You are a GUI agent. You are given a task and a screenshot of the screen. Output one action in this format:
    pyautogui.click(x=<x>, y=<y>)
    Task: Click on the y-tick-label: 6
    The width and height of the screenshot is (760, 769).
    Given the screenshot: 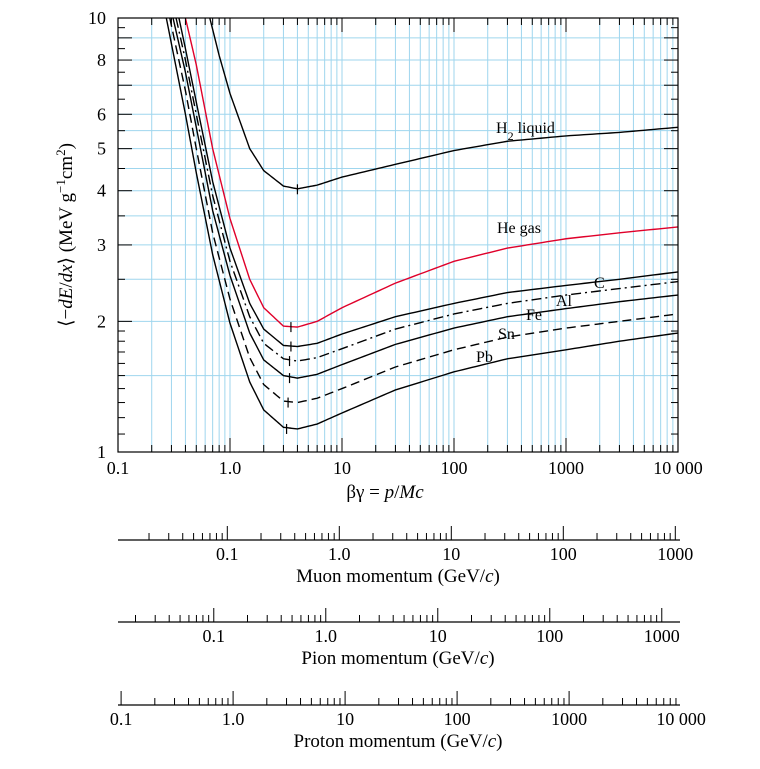 What is the action you would take?
    pyautogui.click(x=101, y=114)
    